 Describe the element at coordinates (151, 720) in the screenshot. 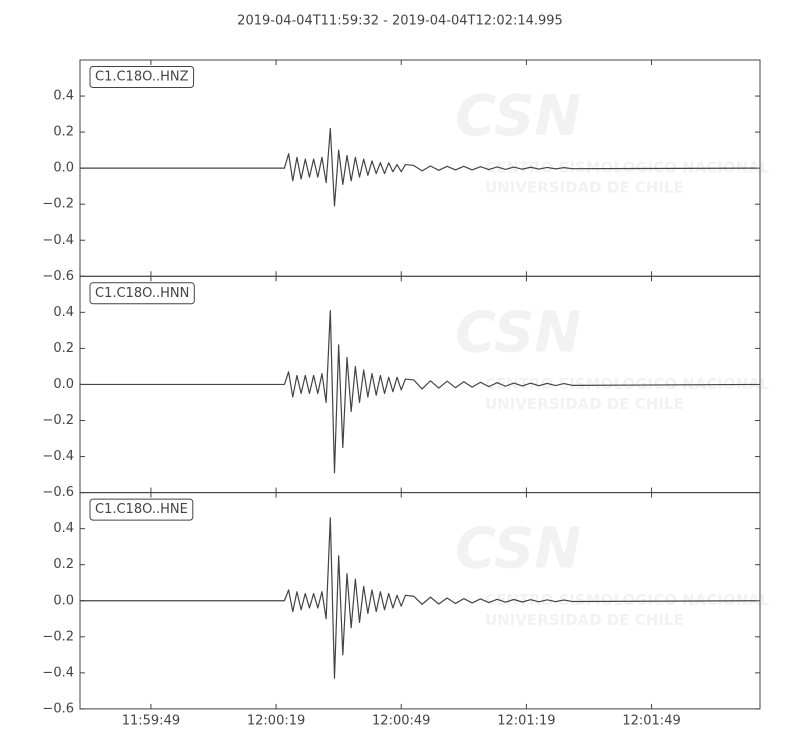

I see `x-tick-label: 11:59:49` at that location.